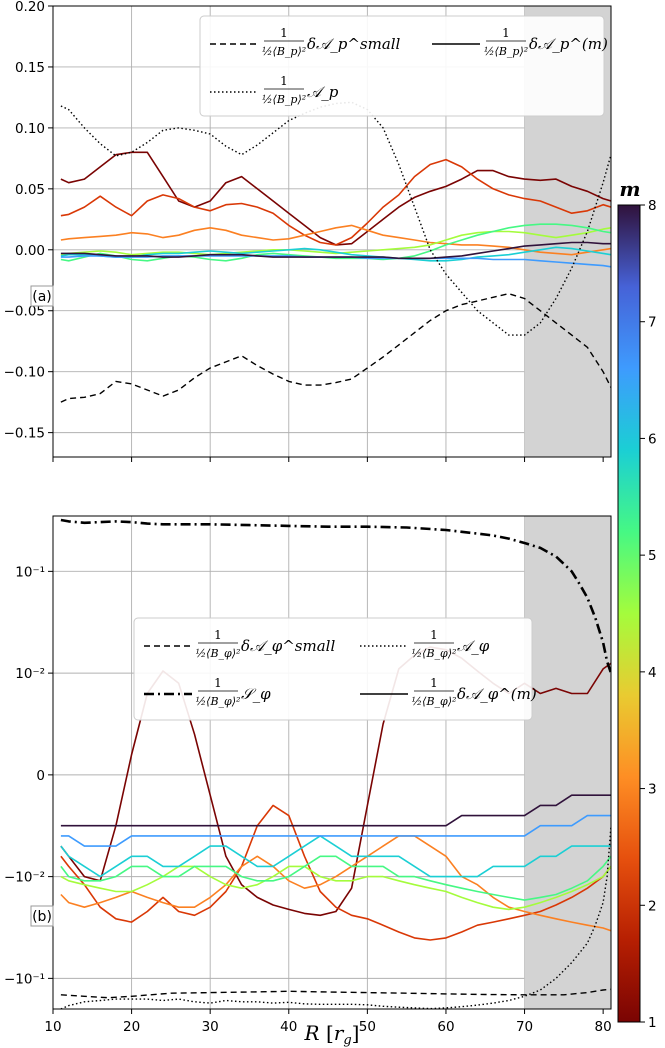 Image resolution: width=665 pixels, height=1048 pixels. I want to click on panel-b-tag: (b), so click(42, 916).